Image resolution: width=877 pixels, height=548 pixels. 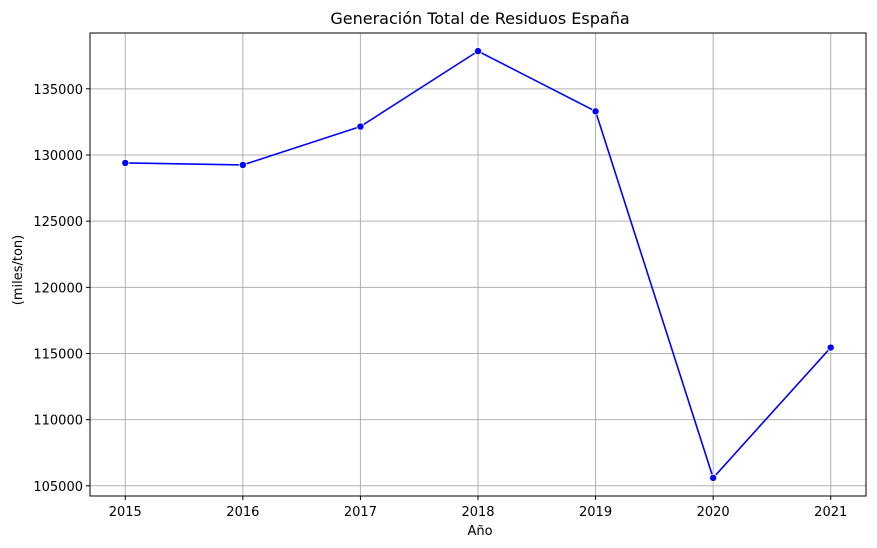 I want to click on y-tick-label: 105000, so click(x=58, y=487).